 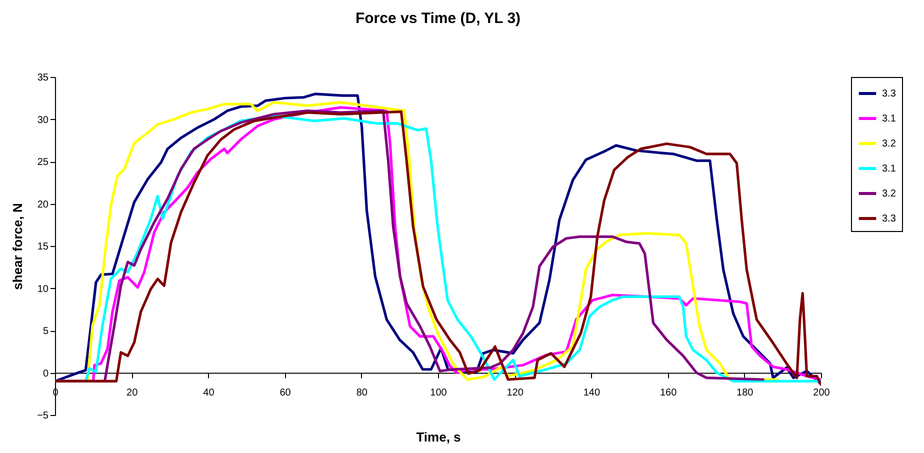 I want to click on x-axis-title: Time, s, so click(x=438, y=437).